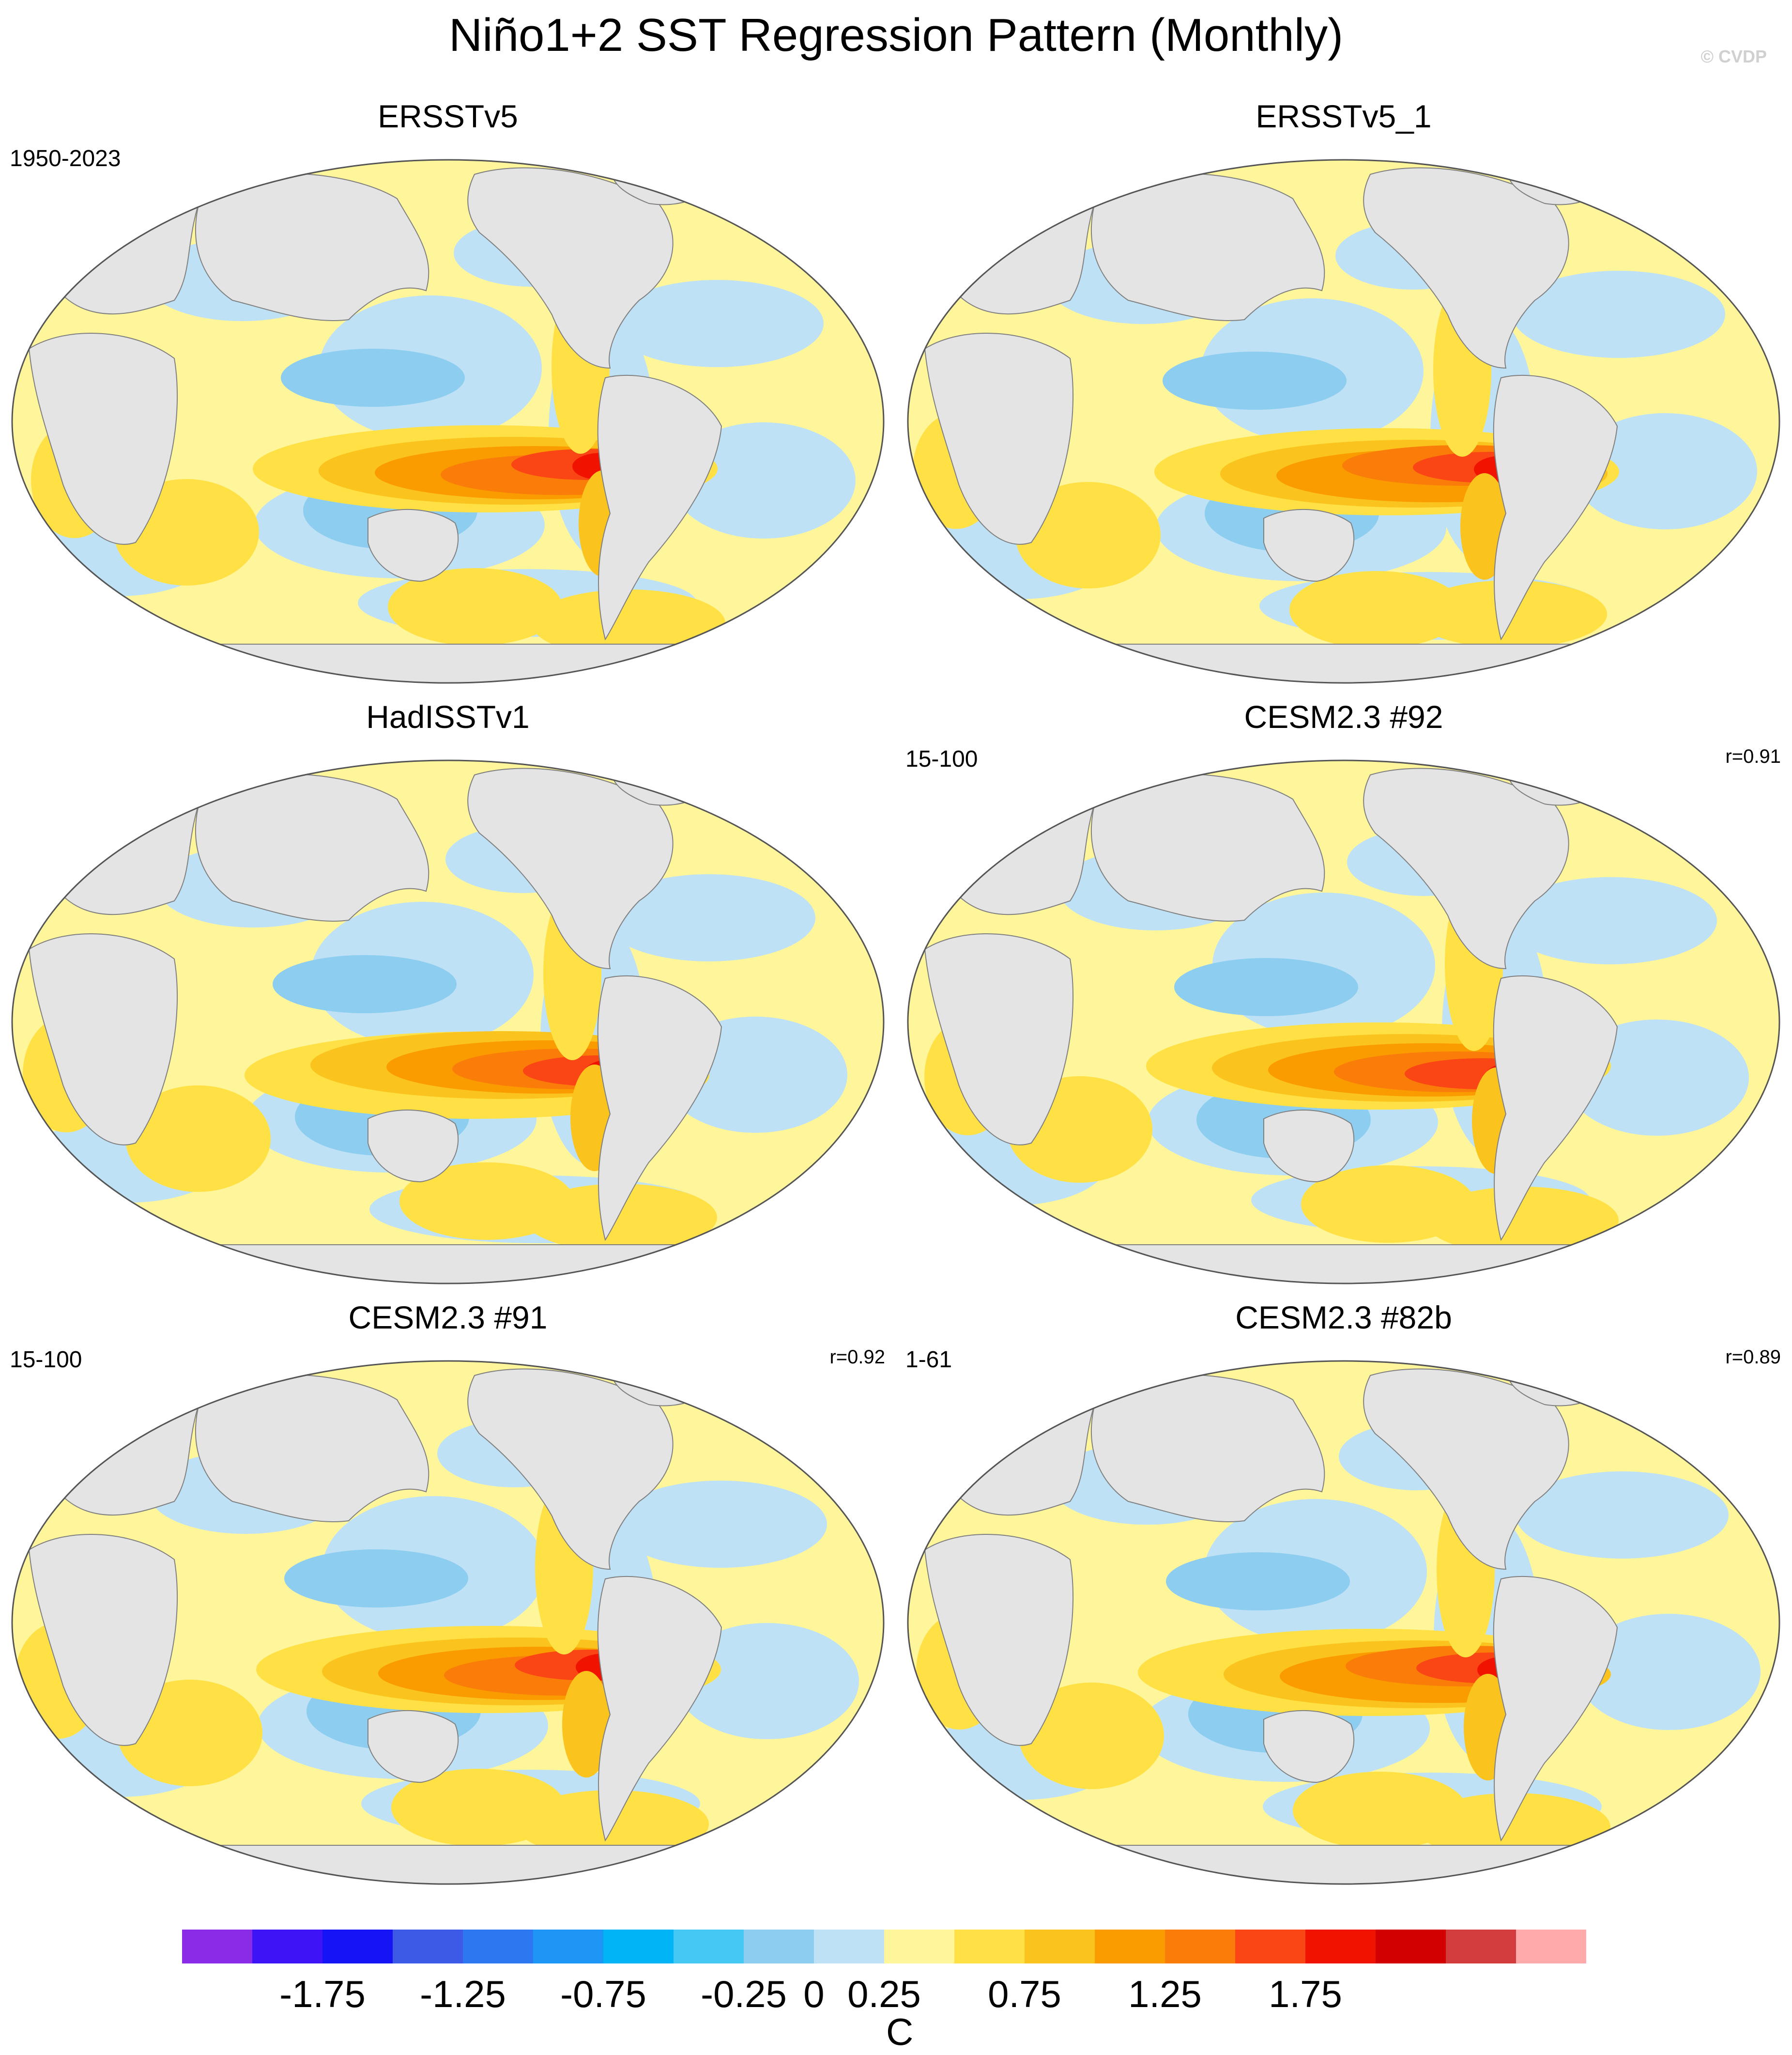 Image resolution: width=1792 pixels, height=2055 pixels. What do you see at coordinates (896, 35) in the screenshot?
I see `figure-title: Niño1+2 SST Regression Pattern (Monthly)` at bounding box center [896, 35].